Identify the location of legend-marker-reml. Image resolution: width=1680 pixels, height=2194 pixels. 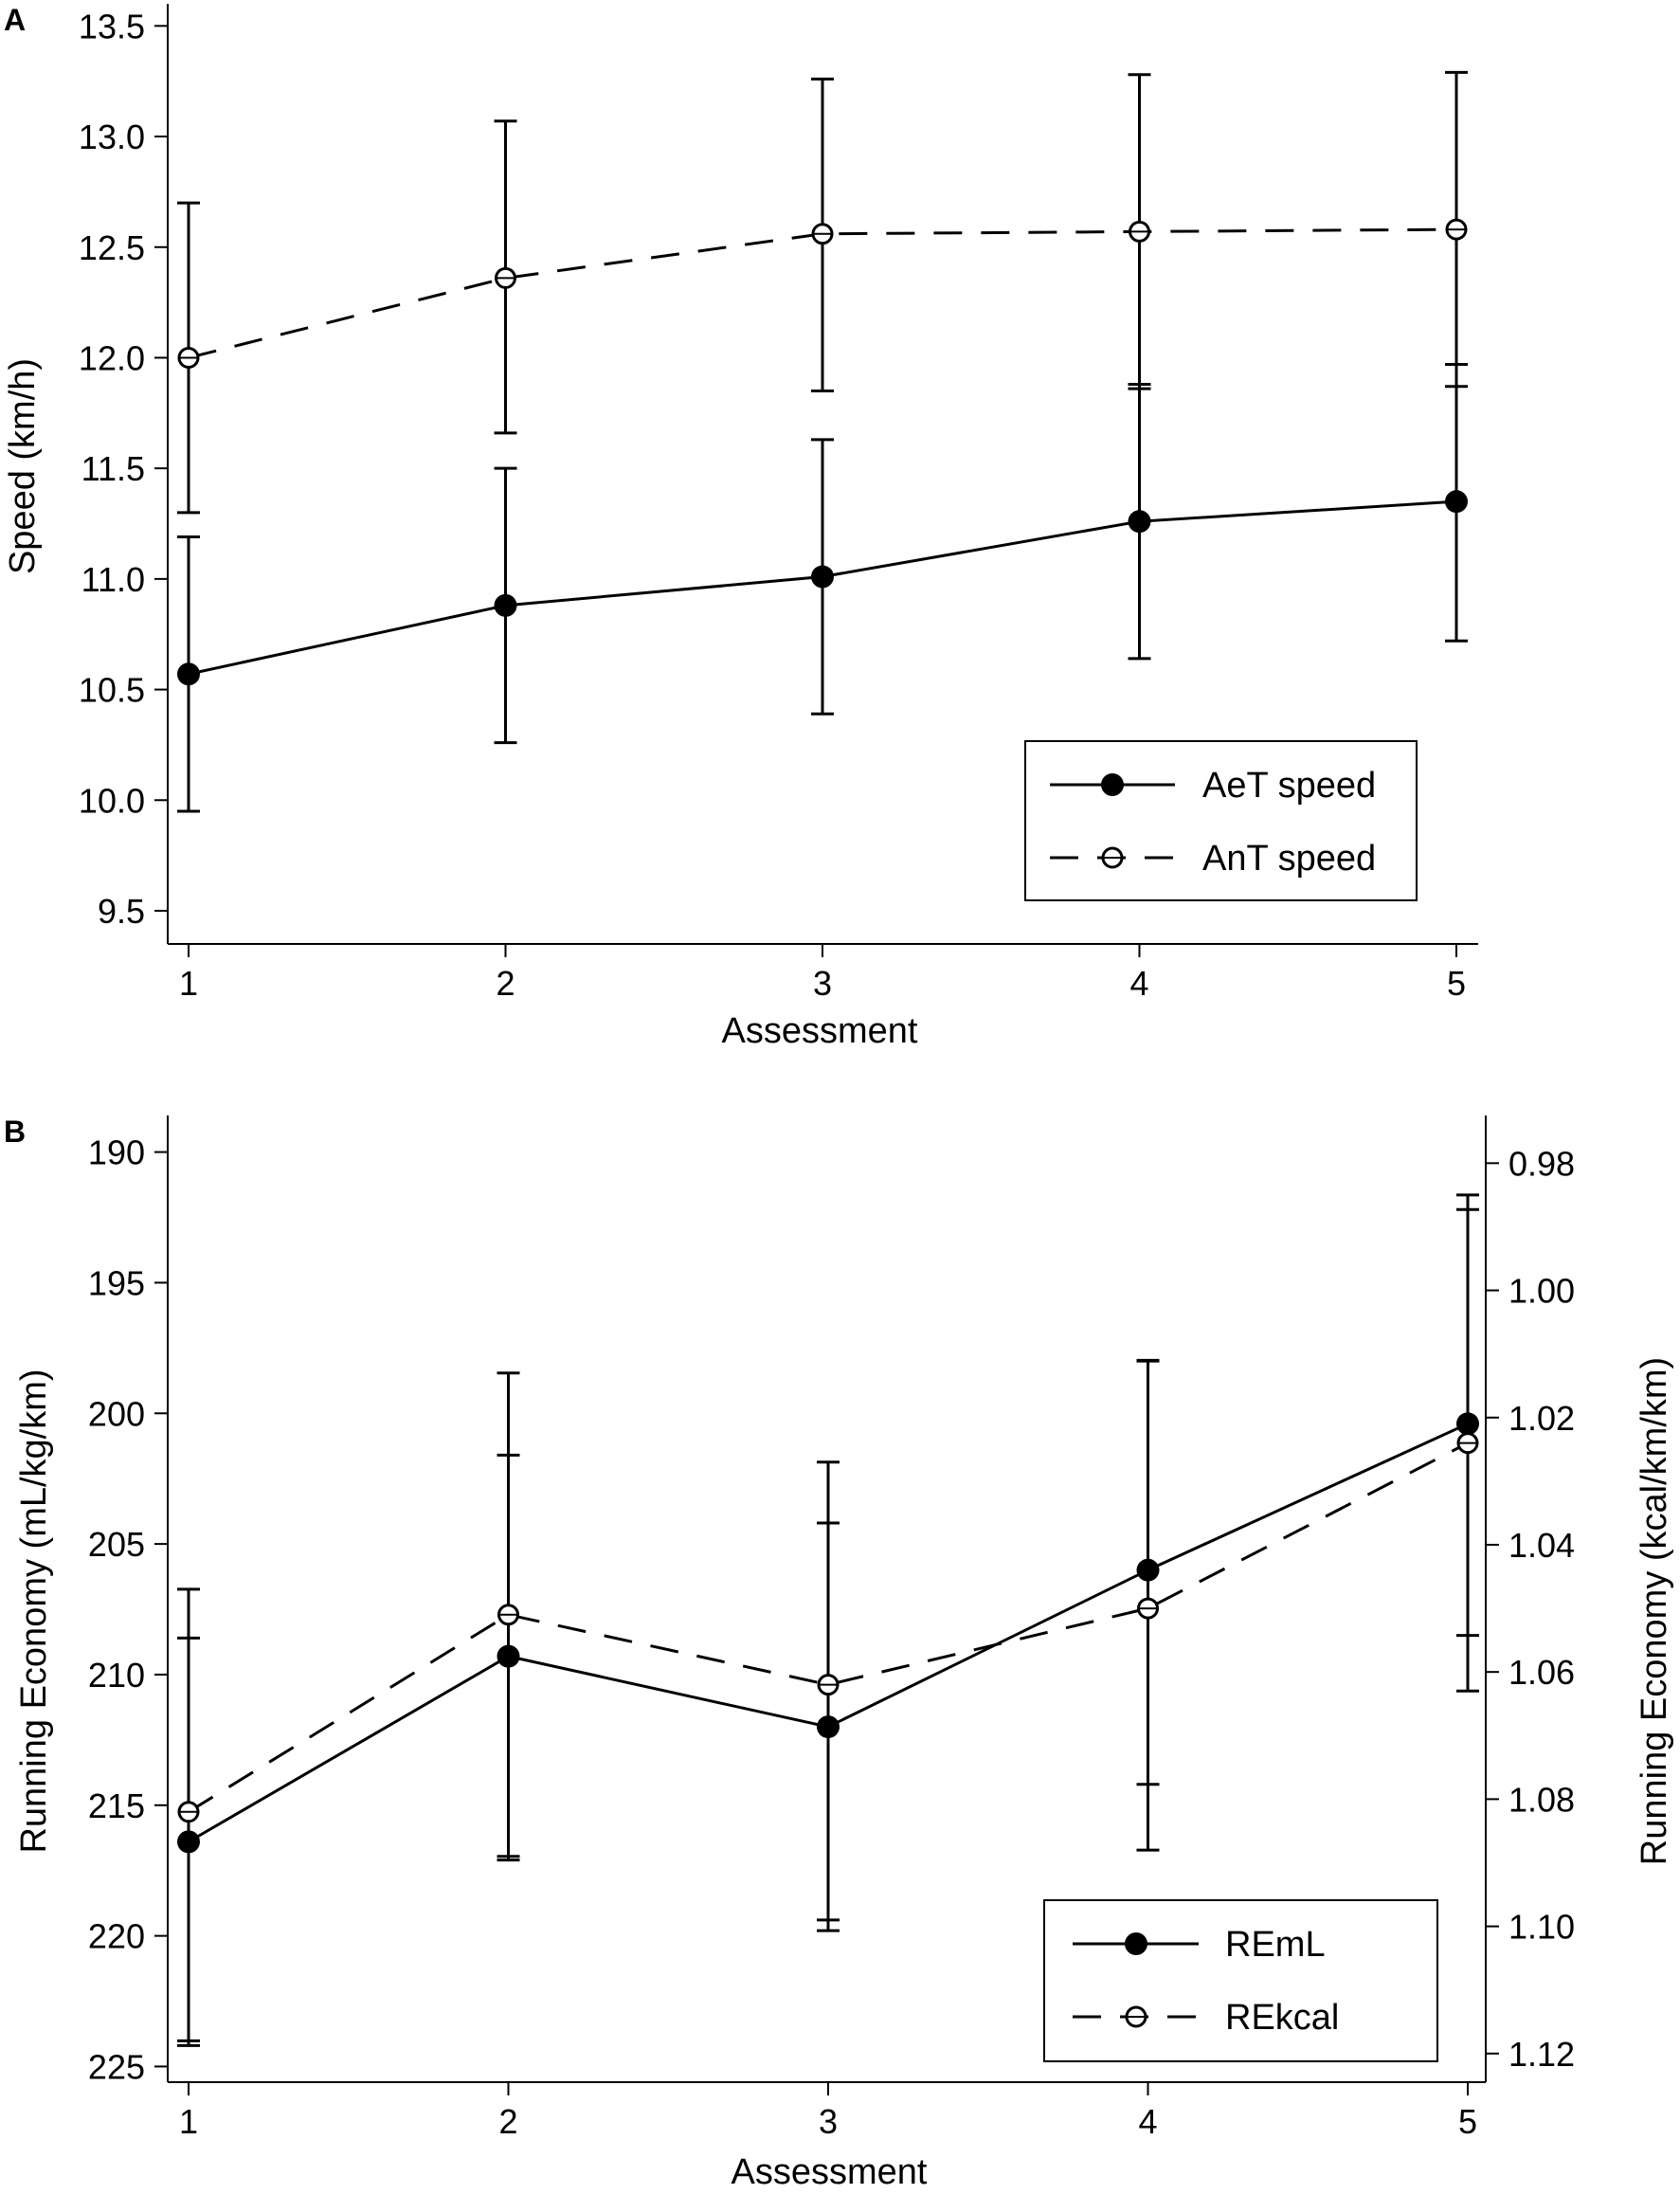
(1136, 1944).